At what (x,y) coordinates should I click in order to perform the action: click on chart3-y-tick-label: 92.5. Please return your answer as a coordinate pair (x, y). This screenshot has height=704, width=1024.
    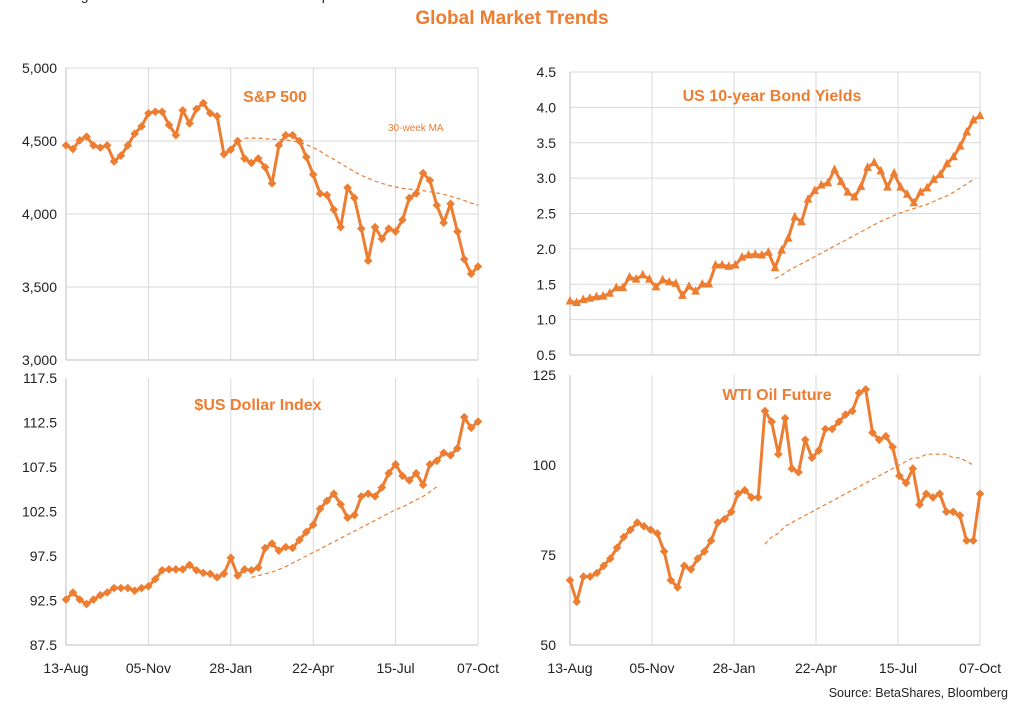
    Looking at the image, I should click on (43, 601).